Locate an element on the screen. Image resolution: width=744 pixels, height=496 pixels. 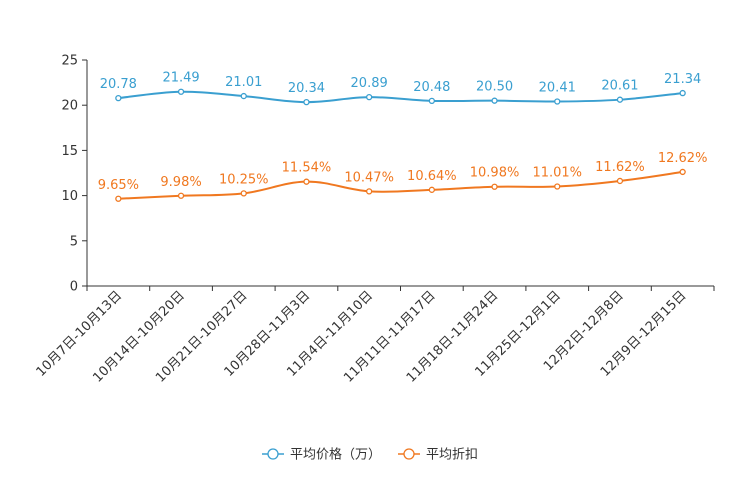
data-label: 20.89 is located at coordinates (369, 83).